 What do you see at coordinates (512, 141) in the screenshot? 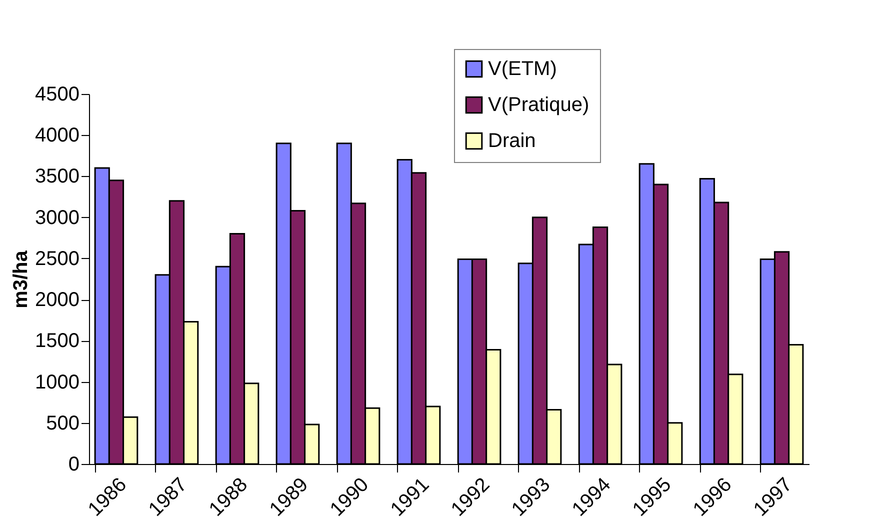
I see `legend-label: Drain` at bounding box center [512, 141].